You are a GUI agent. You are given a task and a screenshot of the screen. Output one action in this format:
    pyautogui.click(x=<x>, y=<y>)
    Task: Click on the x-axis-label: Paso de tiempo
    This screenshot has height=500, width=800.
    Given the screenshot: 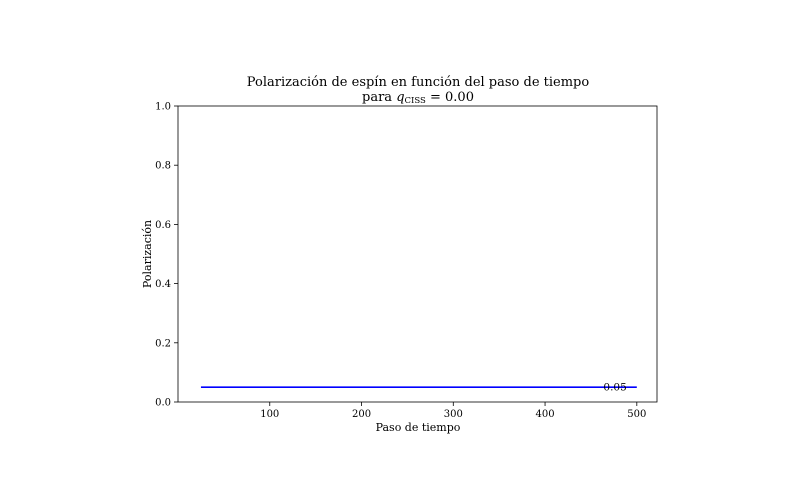 What is the action you would take?
    pyautogui.click(x=418, y=427)
    